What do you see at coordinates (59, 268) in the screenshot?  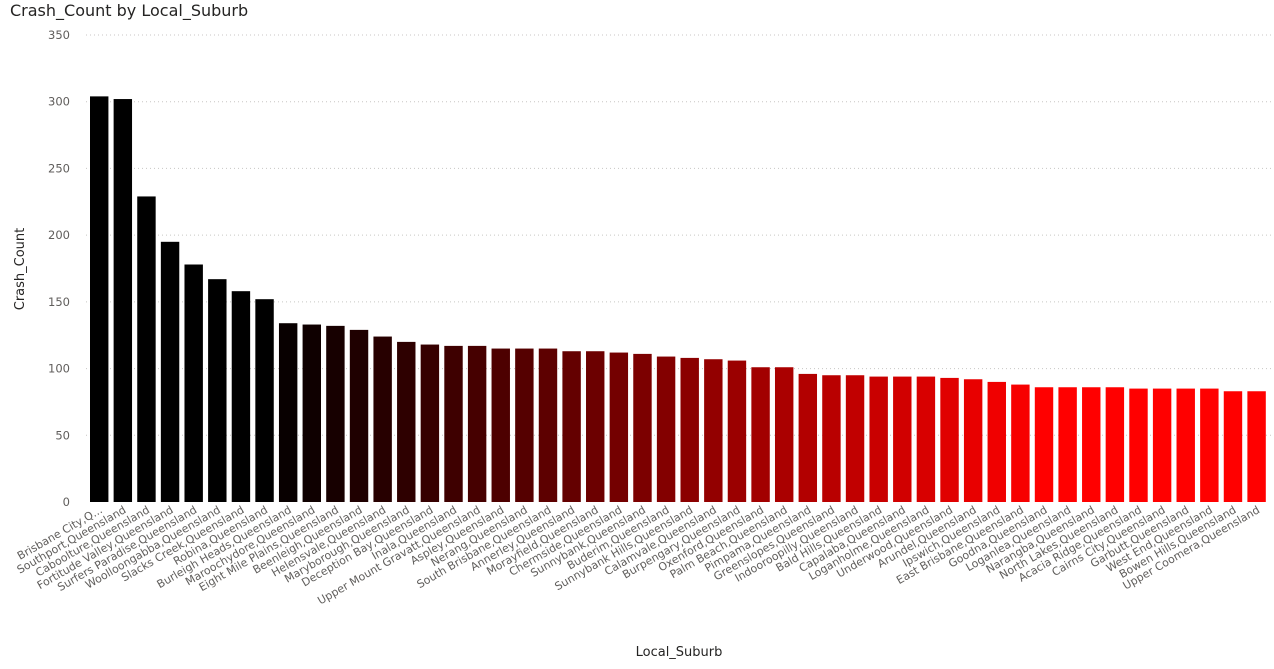 I see `y-axis-ticks: 0 50 100 150 200 250 300 350` at bounding box center [59, 268].